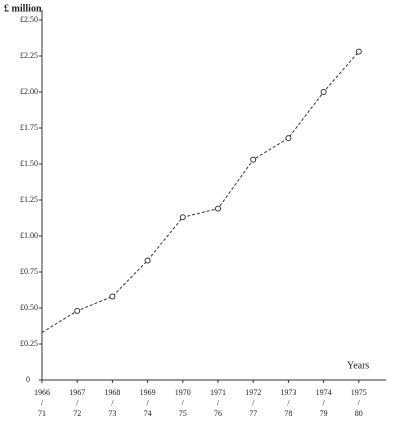  I want to click on x-tick-label: 1970/75, so click(183, 403).